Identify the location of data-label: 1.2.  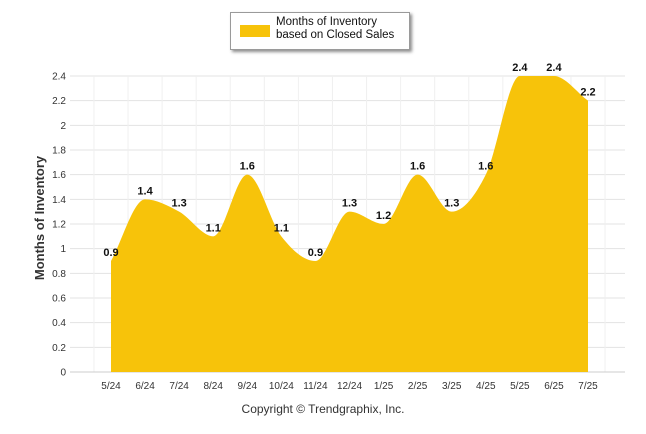
(383, 216).